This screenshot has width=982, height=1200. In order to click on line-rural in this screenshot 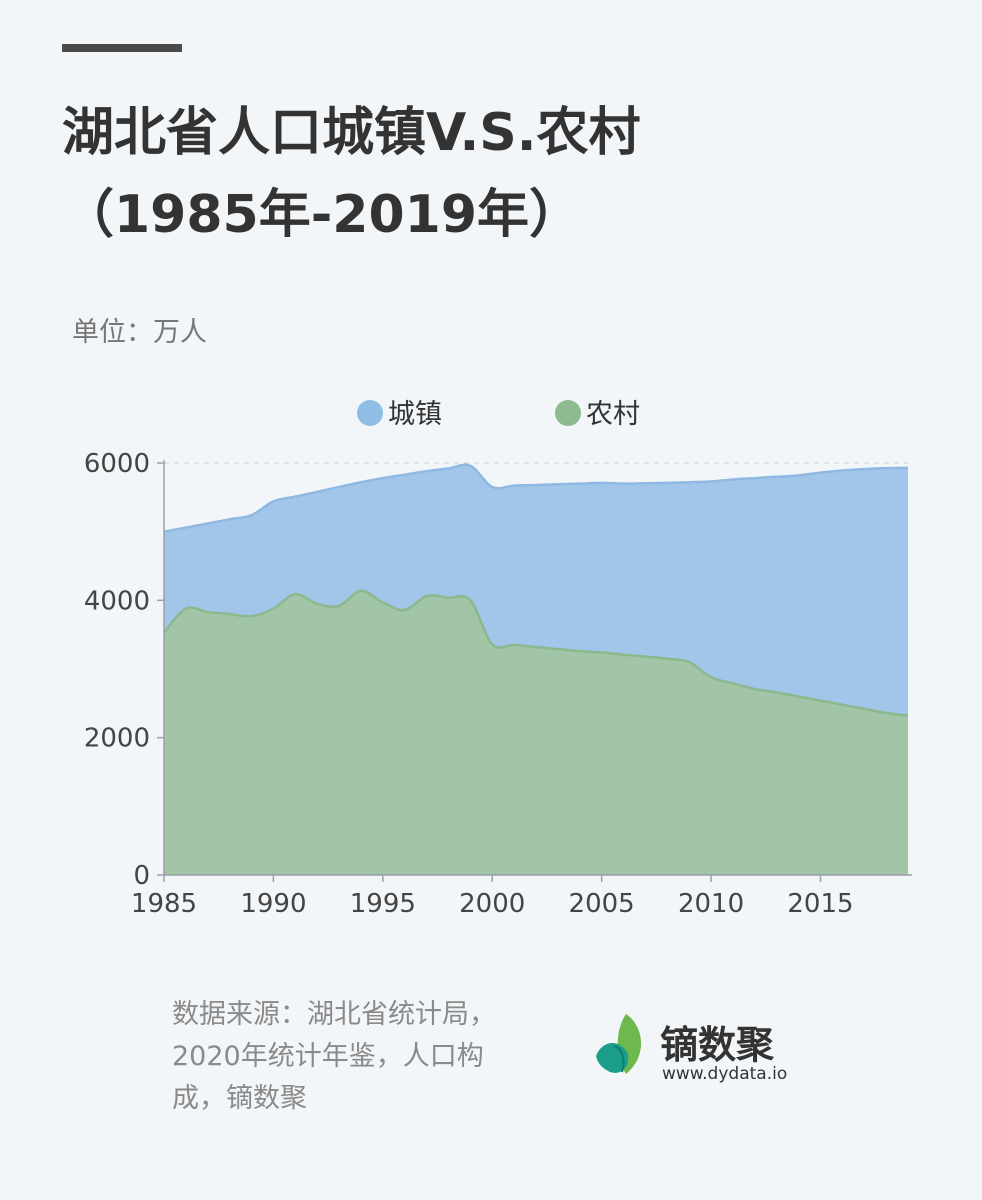, I will do `click(536, 653)`.